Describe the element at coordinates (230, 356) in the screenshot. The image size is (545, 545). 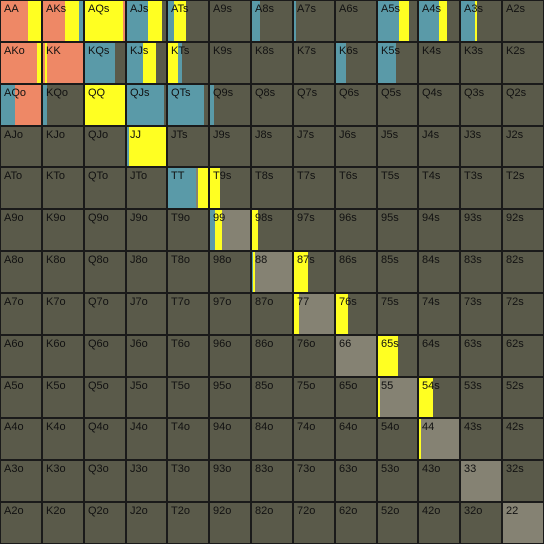
I see `offsuit-hand-cell: 96o` at that location.